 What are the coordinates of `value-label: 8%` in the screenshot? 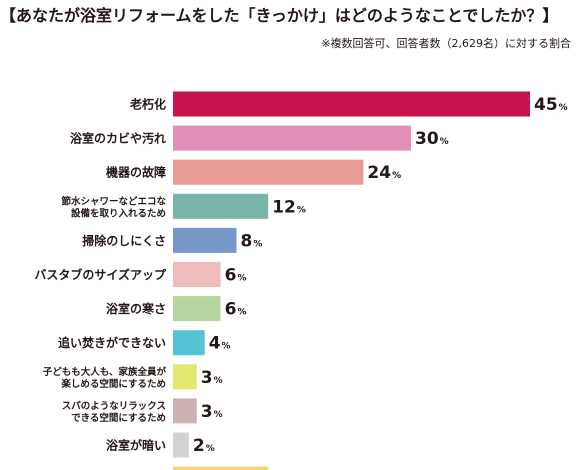 It's located at (252, 241).